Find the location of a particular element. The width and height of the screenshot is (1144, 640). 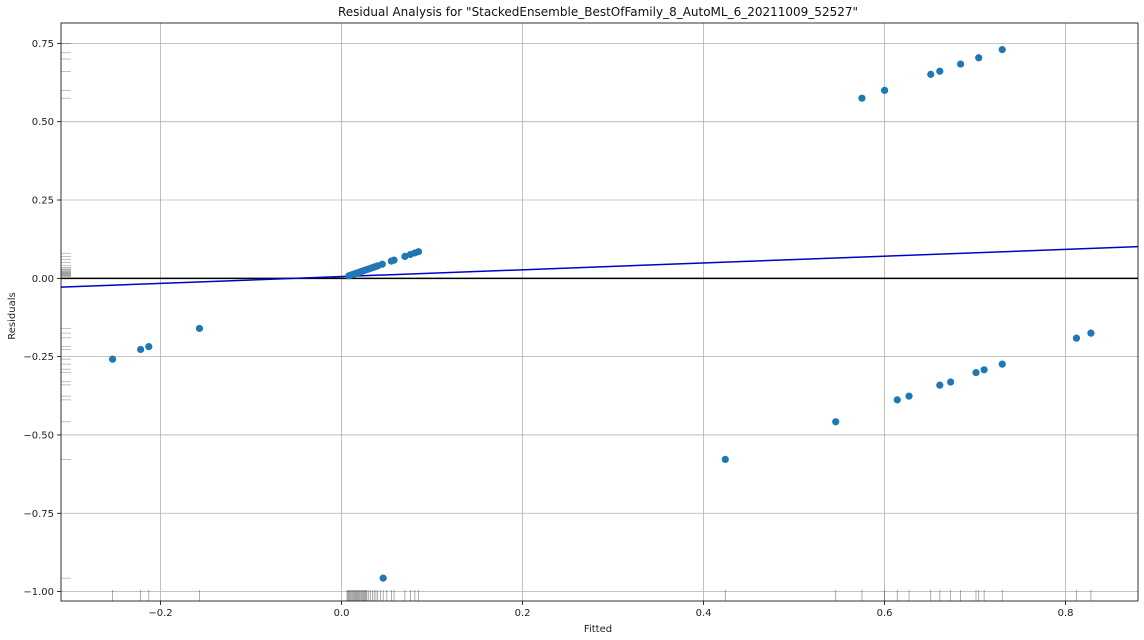

y-tick-label: −1.00 is located at coordinates (38, 592).